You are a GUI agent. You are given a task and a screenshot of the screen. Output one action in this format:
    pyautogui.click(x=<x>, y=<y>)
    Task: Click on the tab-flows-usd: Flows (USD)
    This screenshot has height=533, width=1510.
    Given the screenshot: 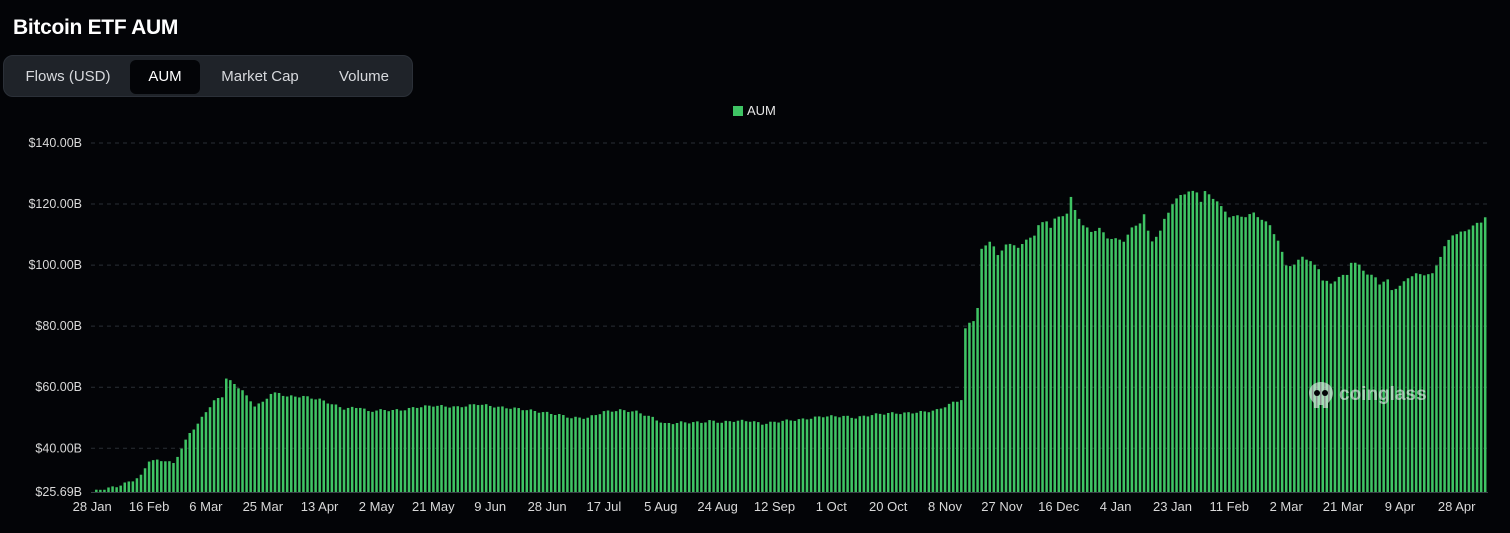 What is the action you would take?
    pyautogui.click(x=68, y=76)
    